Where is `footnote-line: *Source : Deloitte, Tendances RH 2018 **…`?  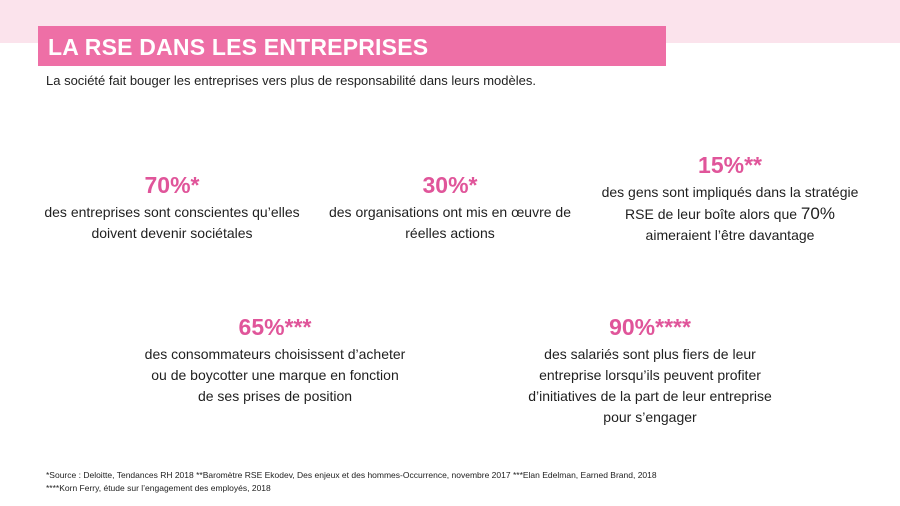 footnote-line: *Source : Deloitte, Tendances RH 2018 **… is located at coordinates (351, 475).